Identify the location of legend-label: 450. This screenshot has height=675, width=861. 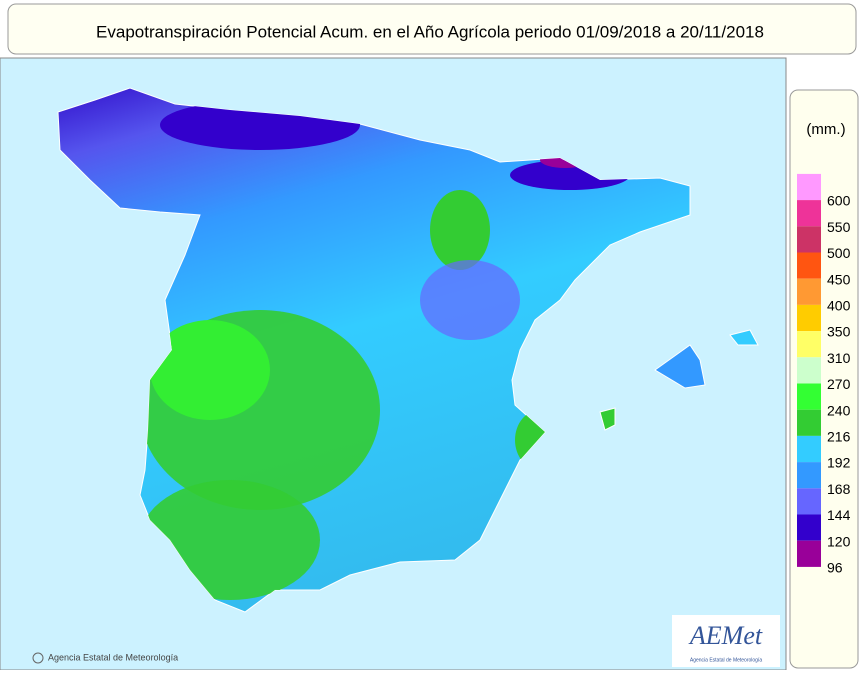
(839, 279).